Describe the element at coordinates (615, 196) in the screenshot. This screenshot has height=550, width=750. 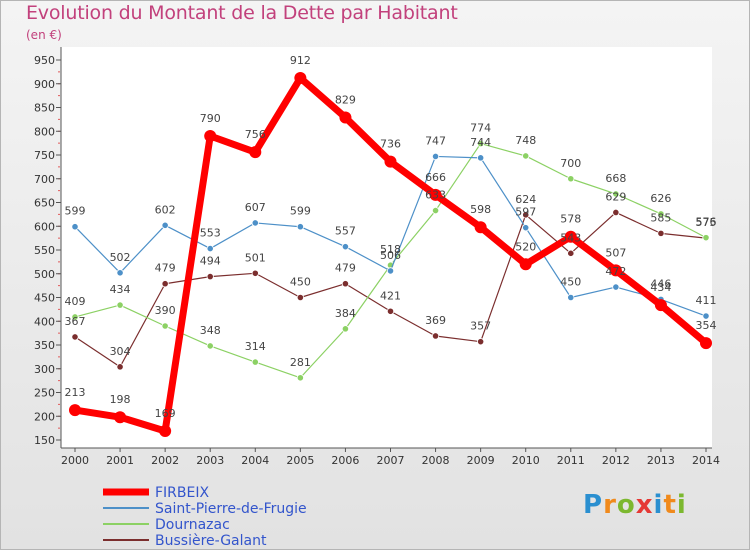
I see `data-label: 629` at that location.